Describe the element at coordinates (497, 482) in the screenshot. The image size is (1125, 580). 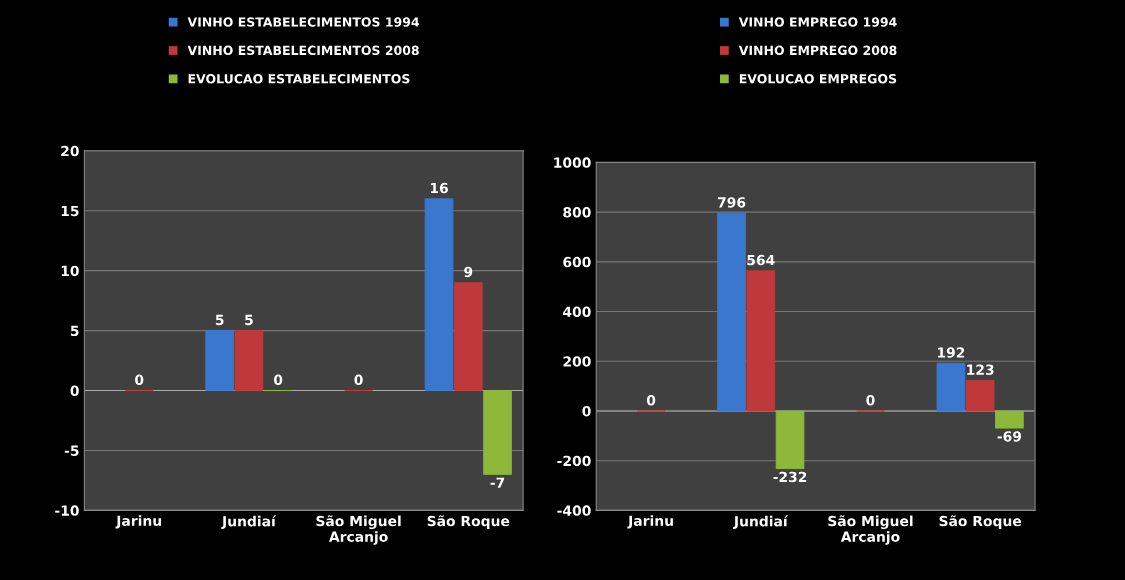
I see `data-label: -7` at that location.